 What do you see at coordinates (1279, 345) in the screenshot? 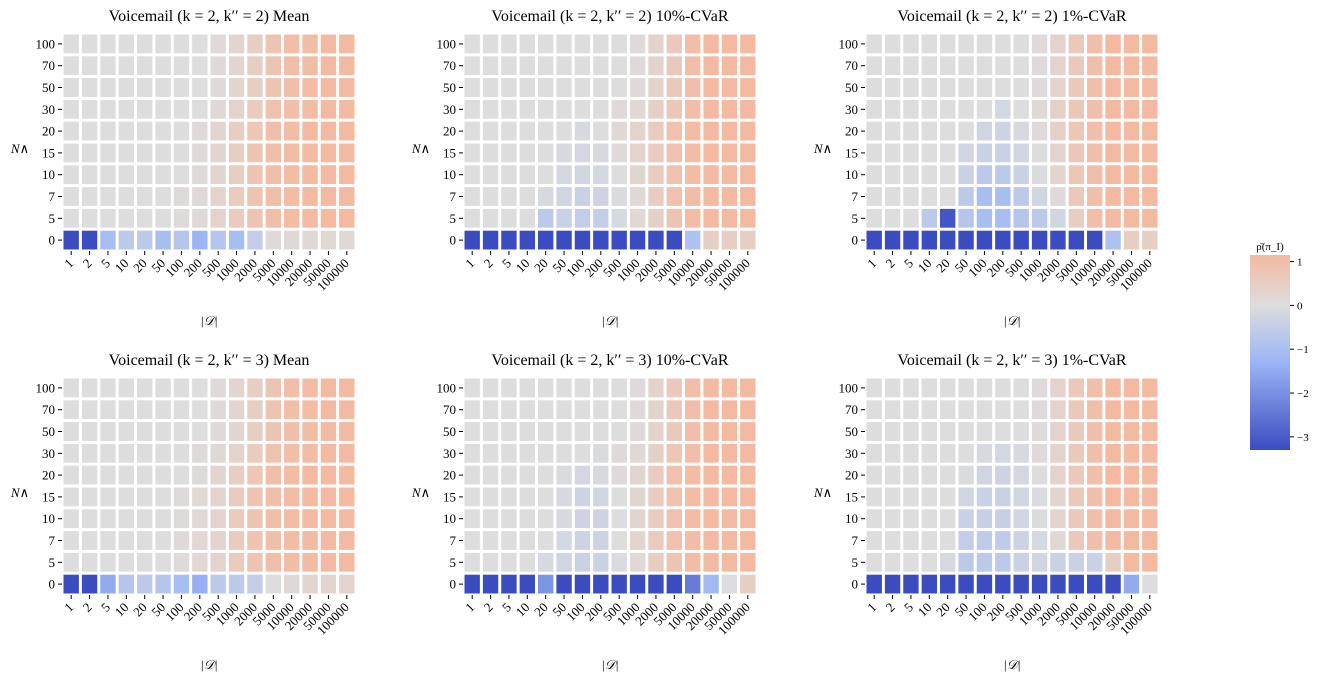
I see `colorbar: ρ̄(π_I) 1 0 −1 −2 −3` at bounding box center [1279, 345].